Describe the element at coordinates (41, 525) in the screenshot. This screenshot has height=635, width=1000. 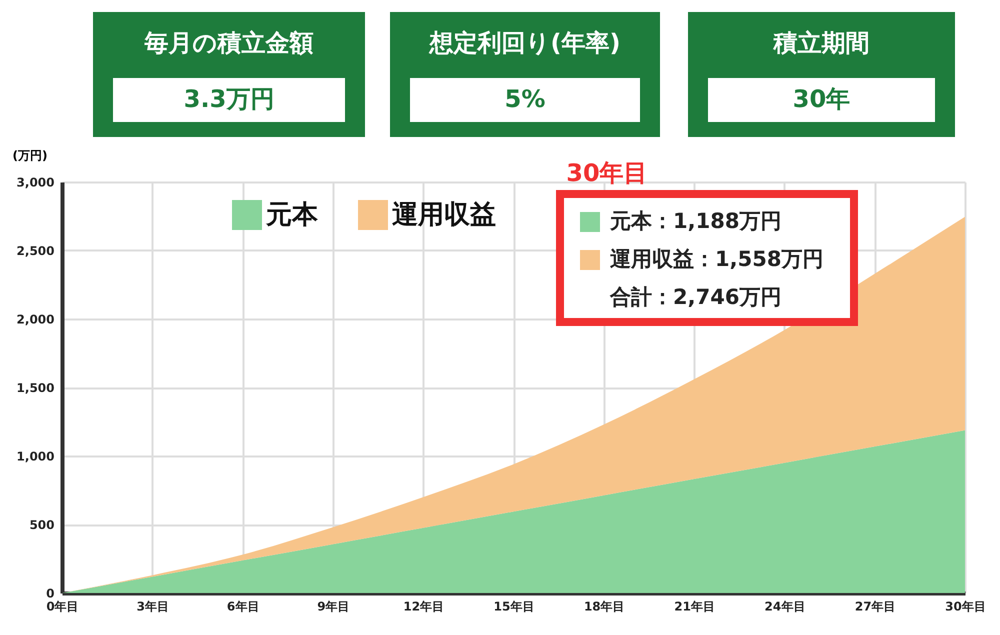
I see `y-tick-label: 500` at that location.